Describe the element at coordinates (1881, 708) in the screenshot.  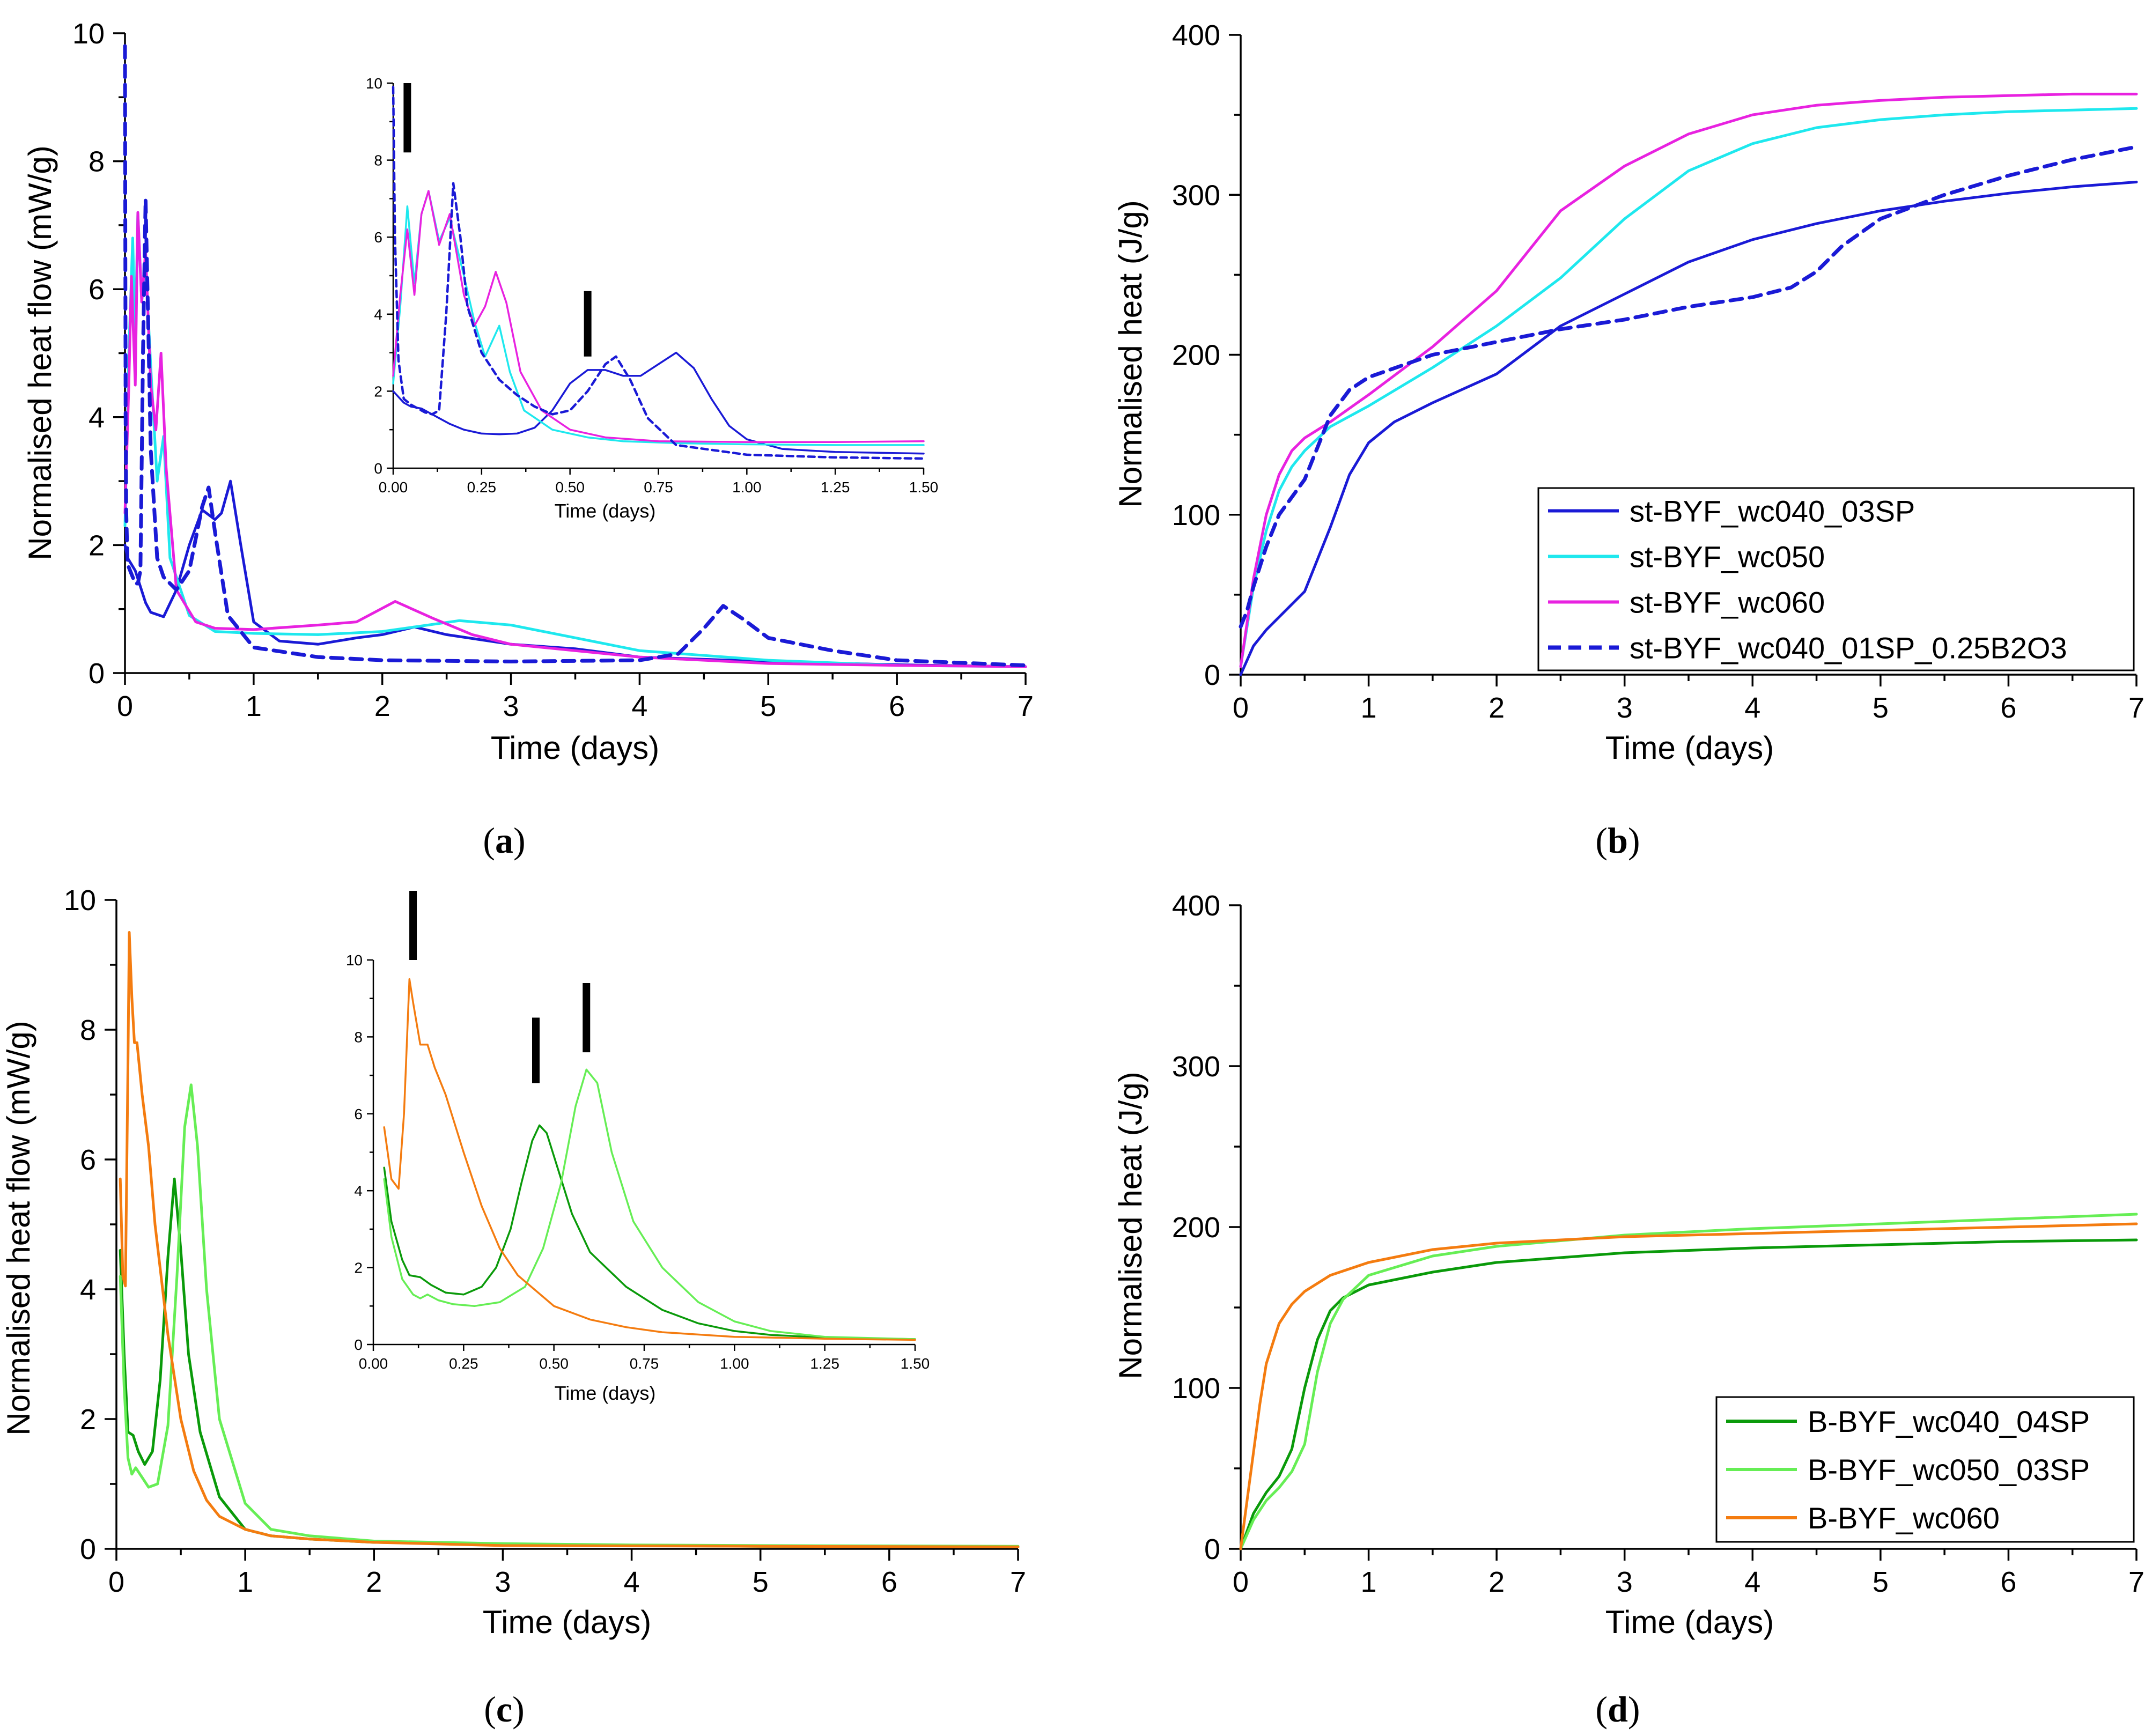
I see `panel-b-x-tick-label: 5` at that location.